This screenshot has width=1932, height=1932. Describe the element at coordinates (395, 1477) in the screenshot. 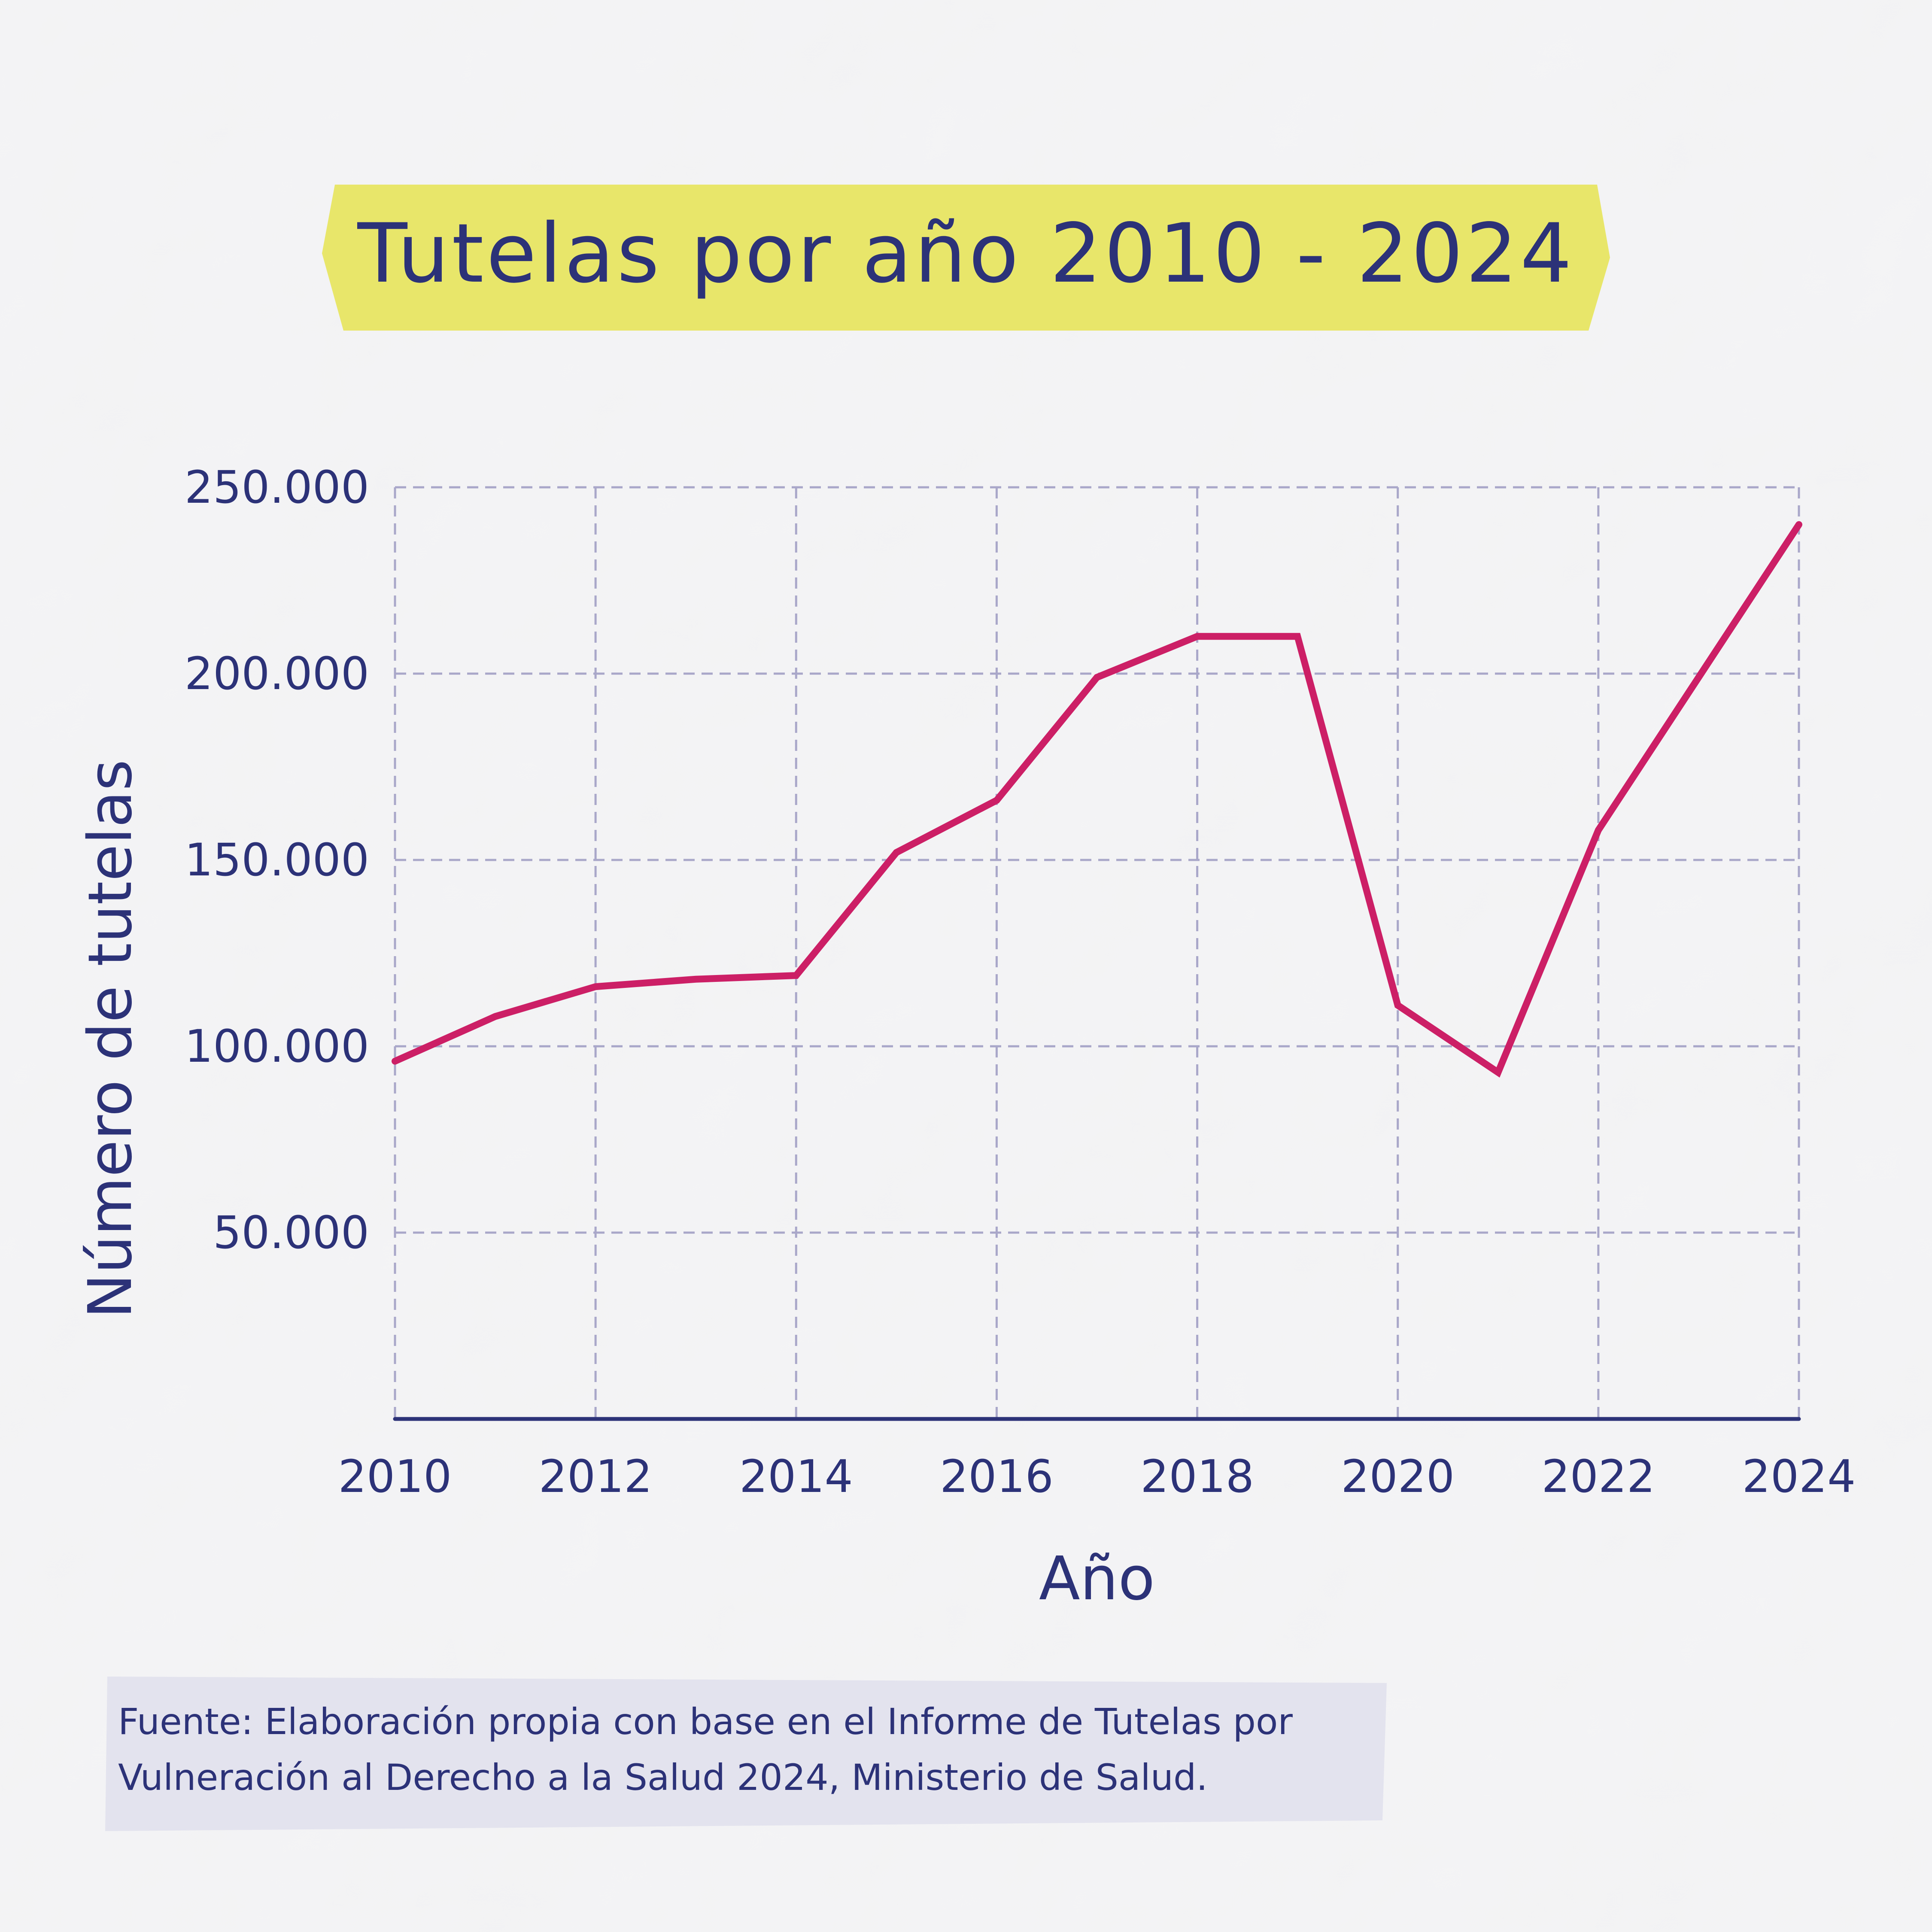

I see `x-tick-label: 2010` at that location.